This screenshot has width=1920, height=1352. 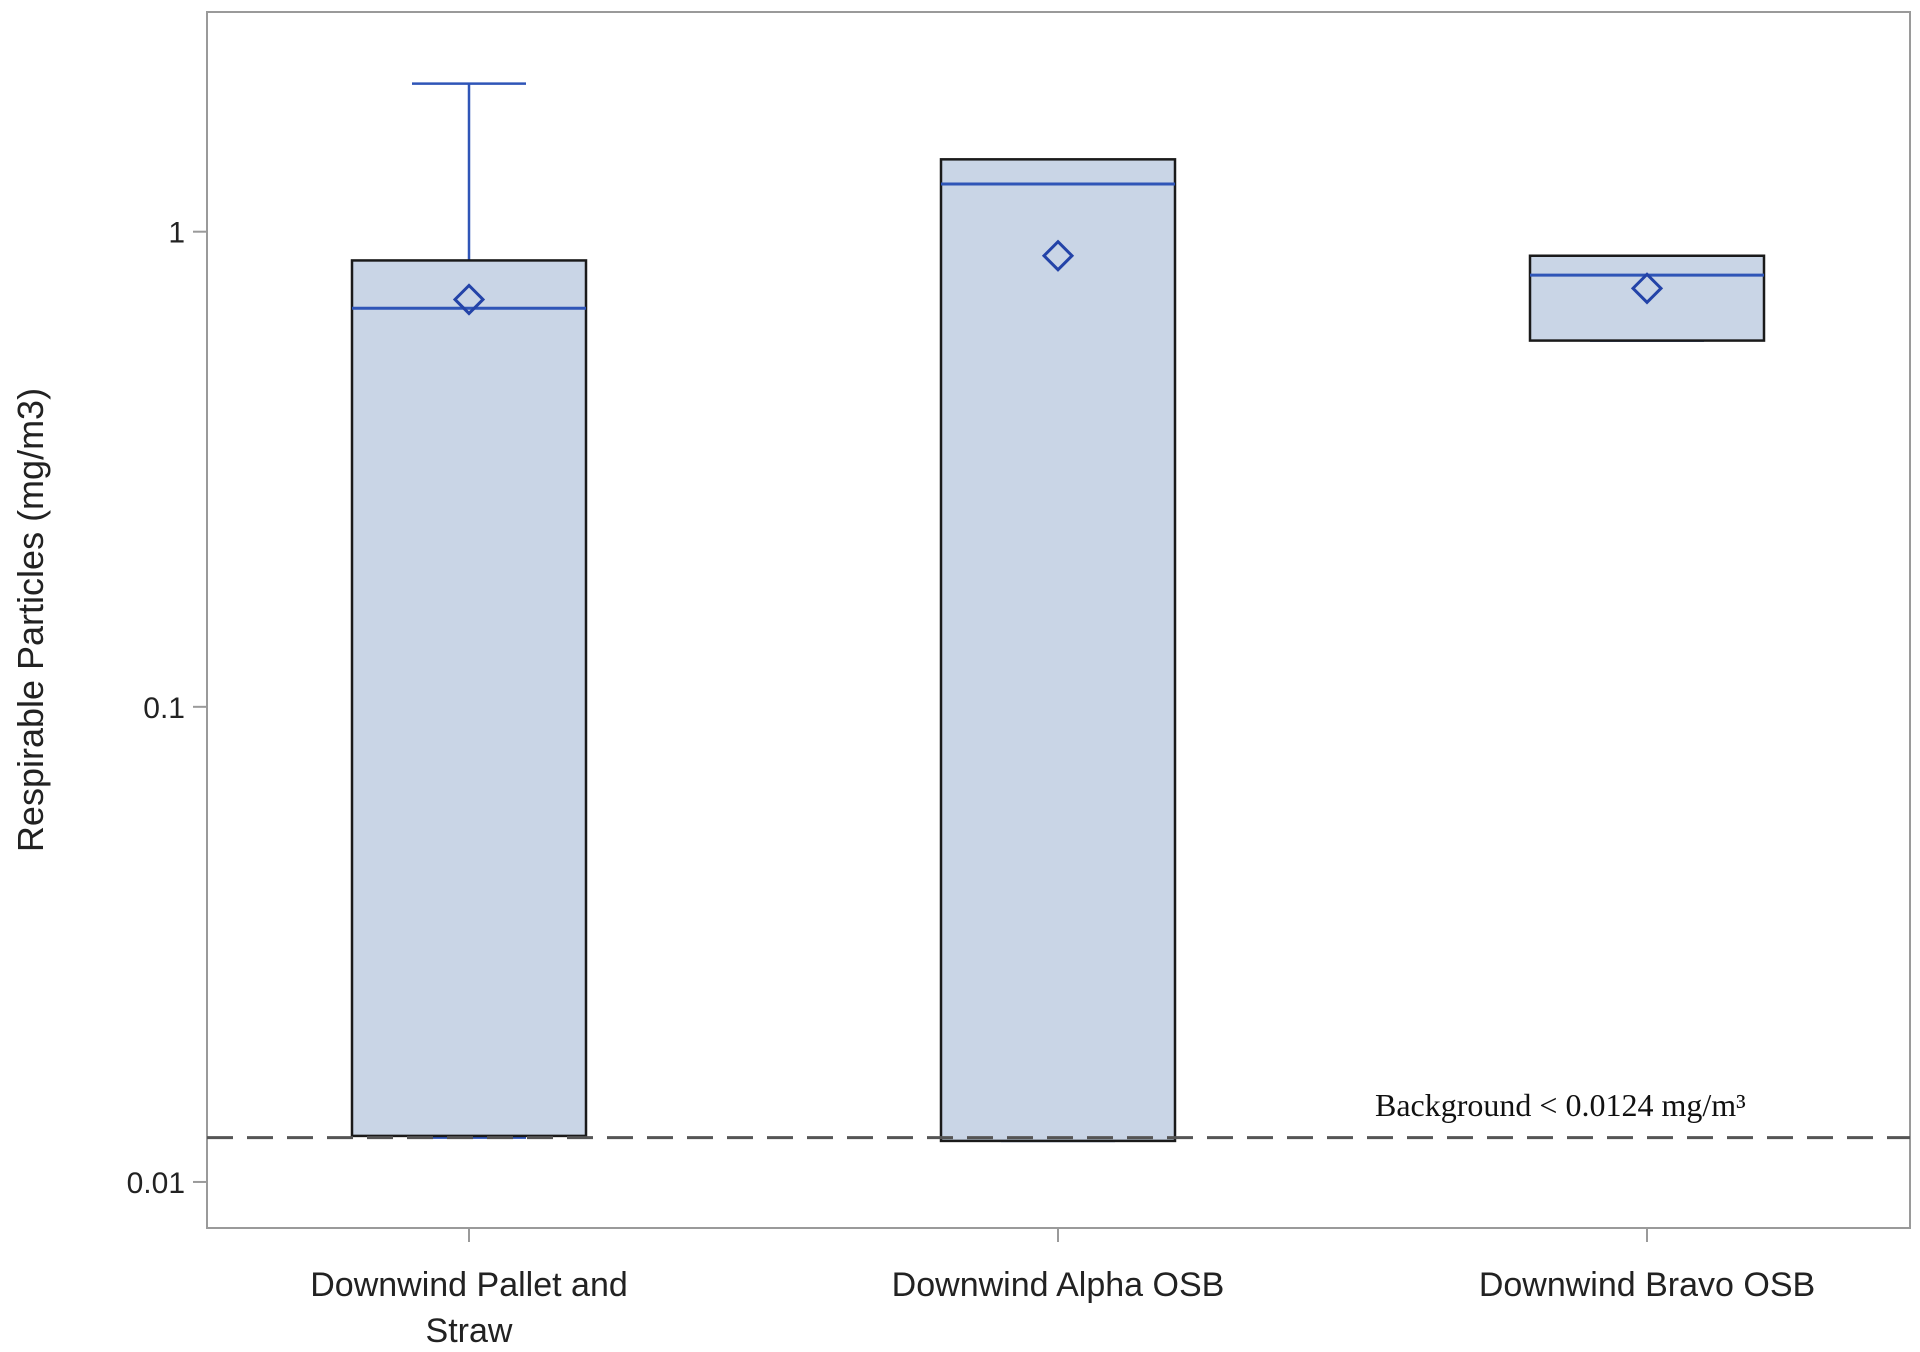 I want to click on x-category-label: Straw, so click(x=469, y=1331).